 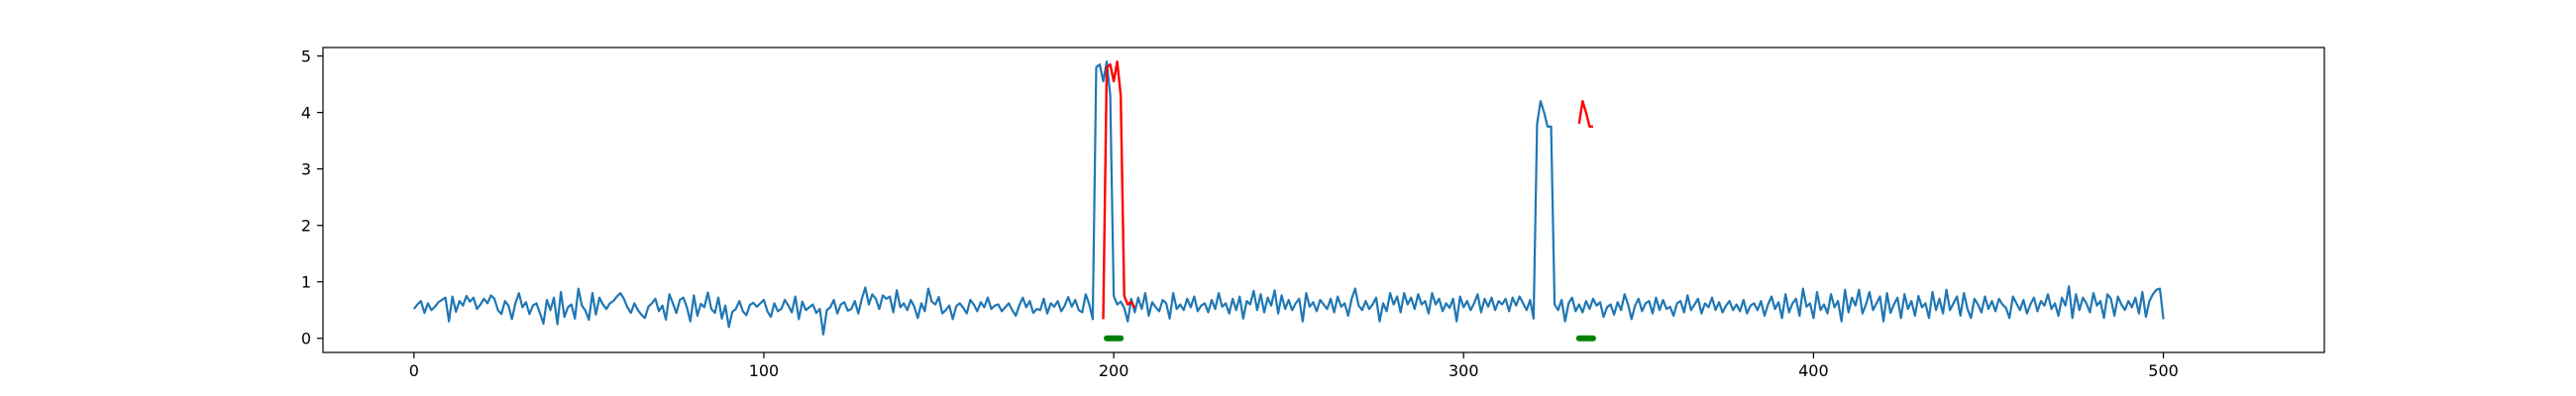 I want to click on y-tick-label: 1, so click(x=306, y=283).